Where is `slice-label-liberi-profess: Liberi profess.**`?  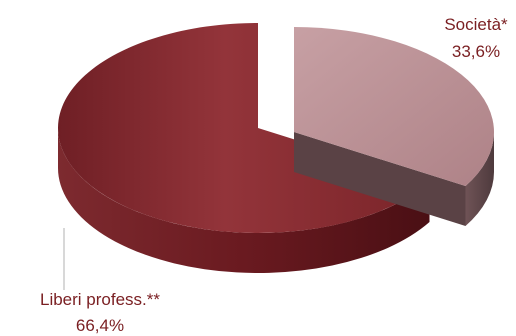 slice-label-liberi-profess: Liberi profess.** is located at coordinates (100, 299).